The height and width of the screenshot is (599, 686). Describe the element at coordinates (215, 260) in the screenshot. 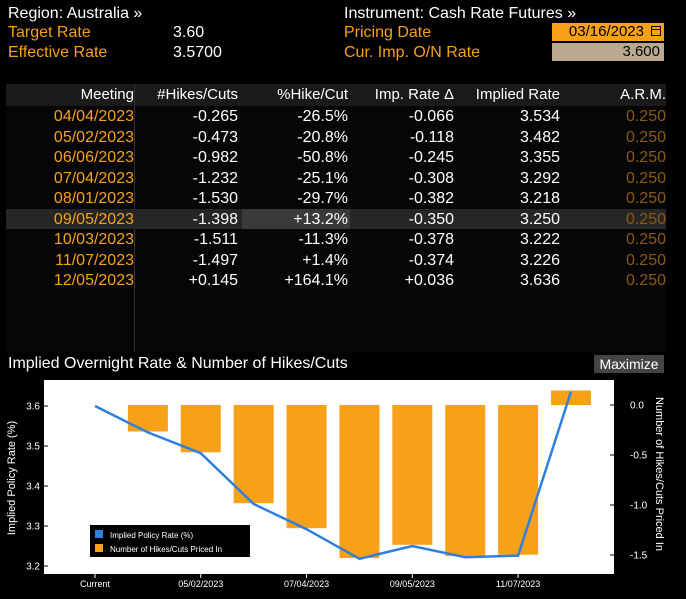

I see `hikes-cell: -1.497` at that location.